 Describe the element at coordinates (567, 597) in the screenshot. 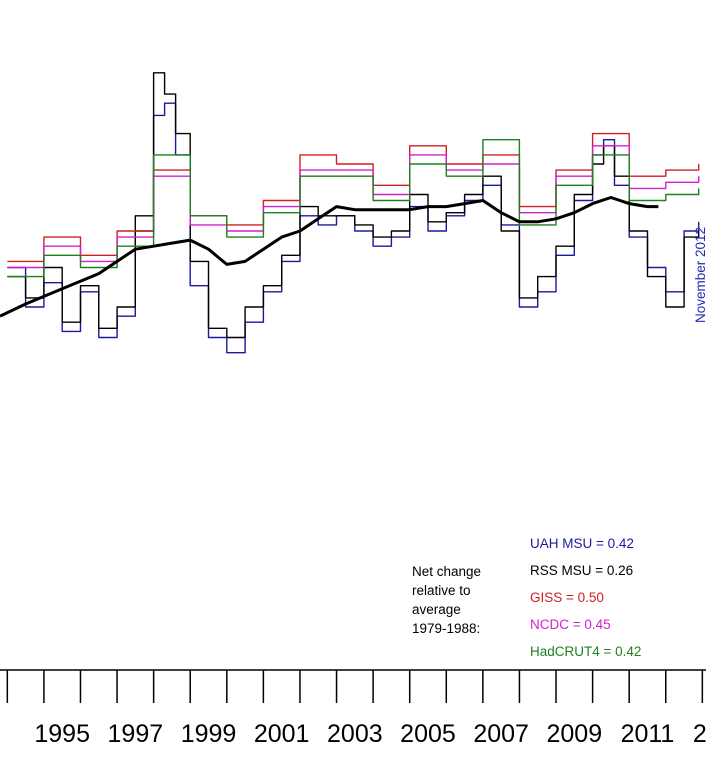

I see `legend-entry-giss: GISS = 0.50` at that location.